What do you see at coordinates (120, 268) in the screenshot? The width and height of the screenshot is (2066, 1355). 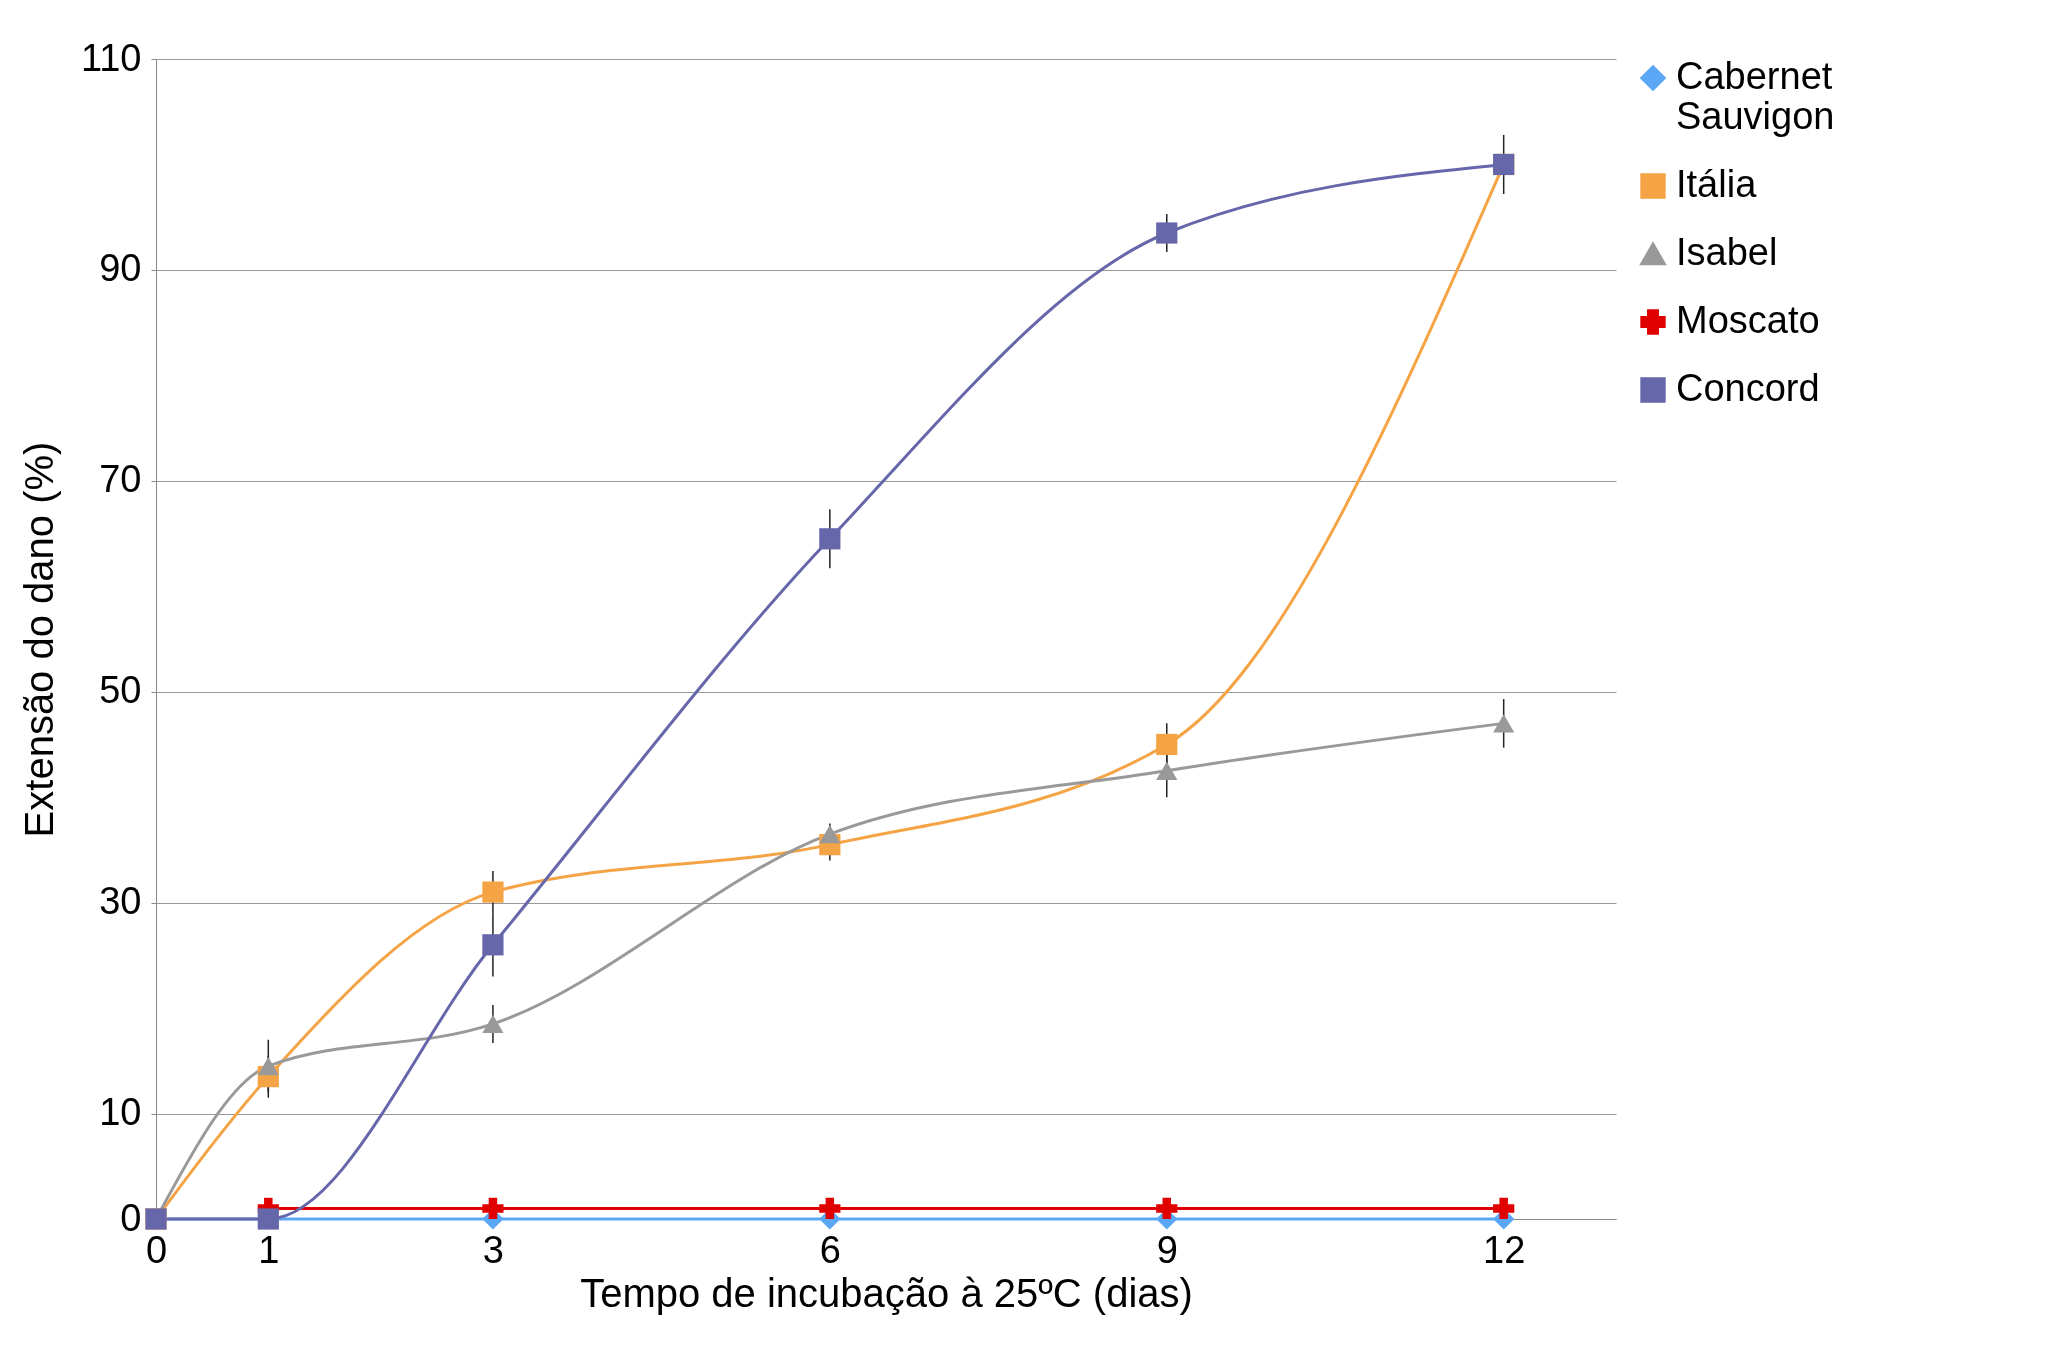 I see `y-tick-label: 90` at bounding box center [120, 268].